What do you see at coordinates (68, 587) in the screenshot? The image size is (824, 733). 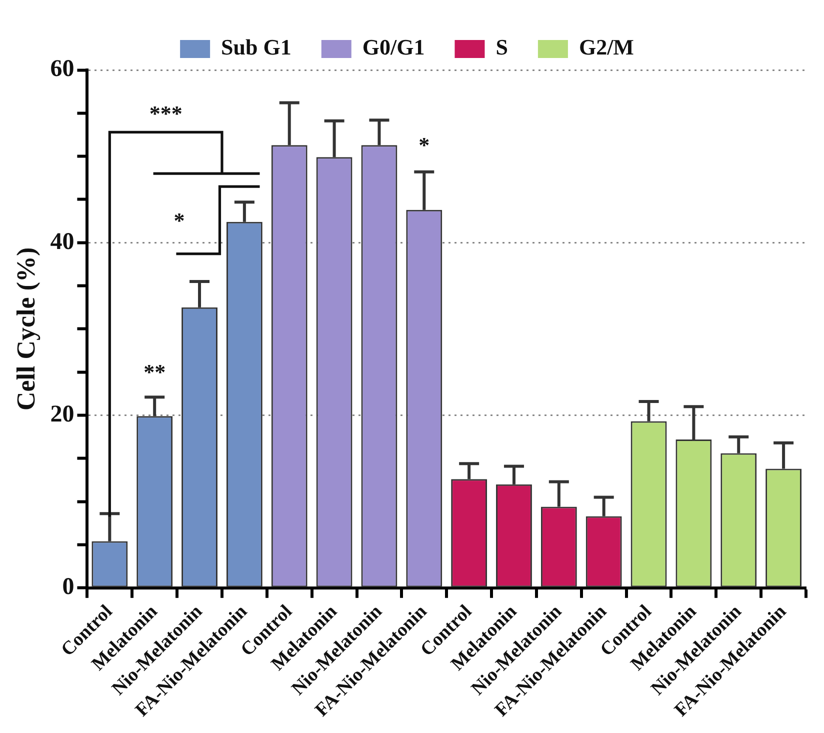 I see `y-tick-label: 0` at bounding box center [68, 587].